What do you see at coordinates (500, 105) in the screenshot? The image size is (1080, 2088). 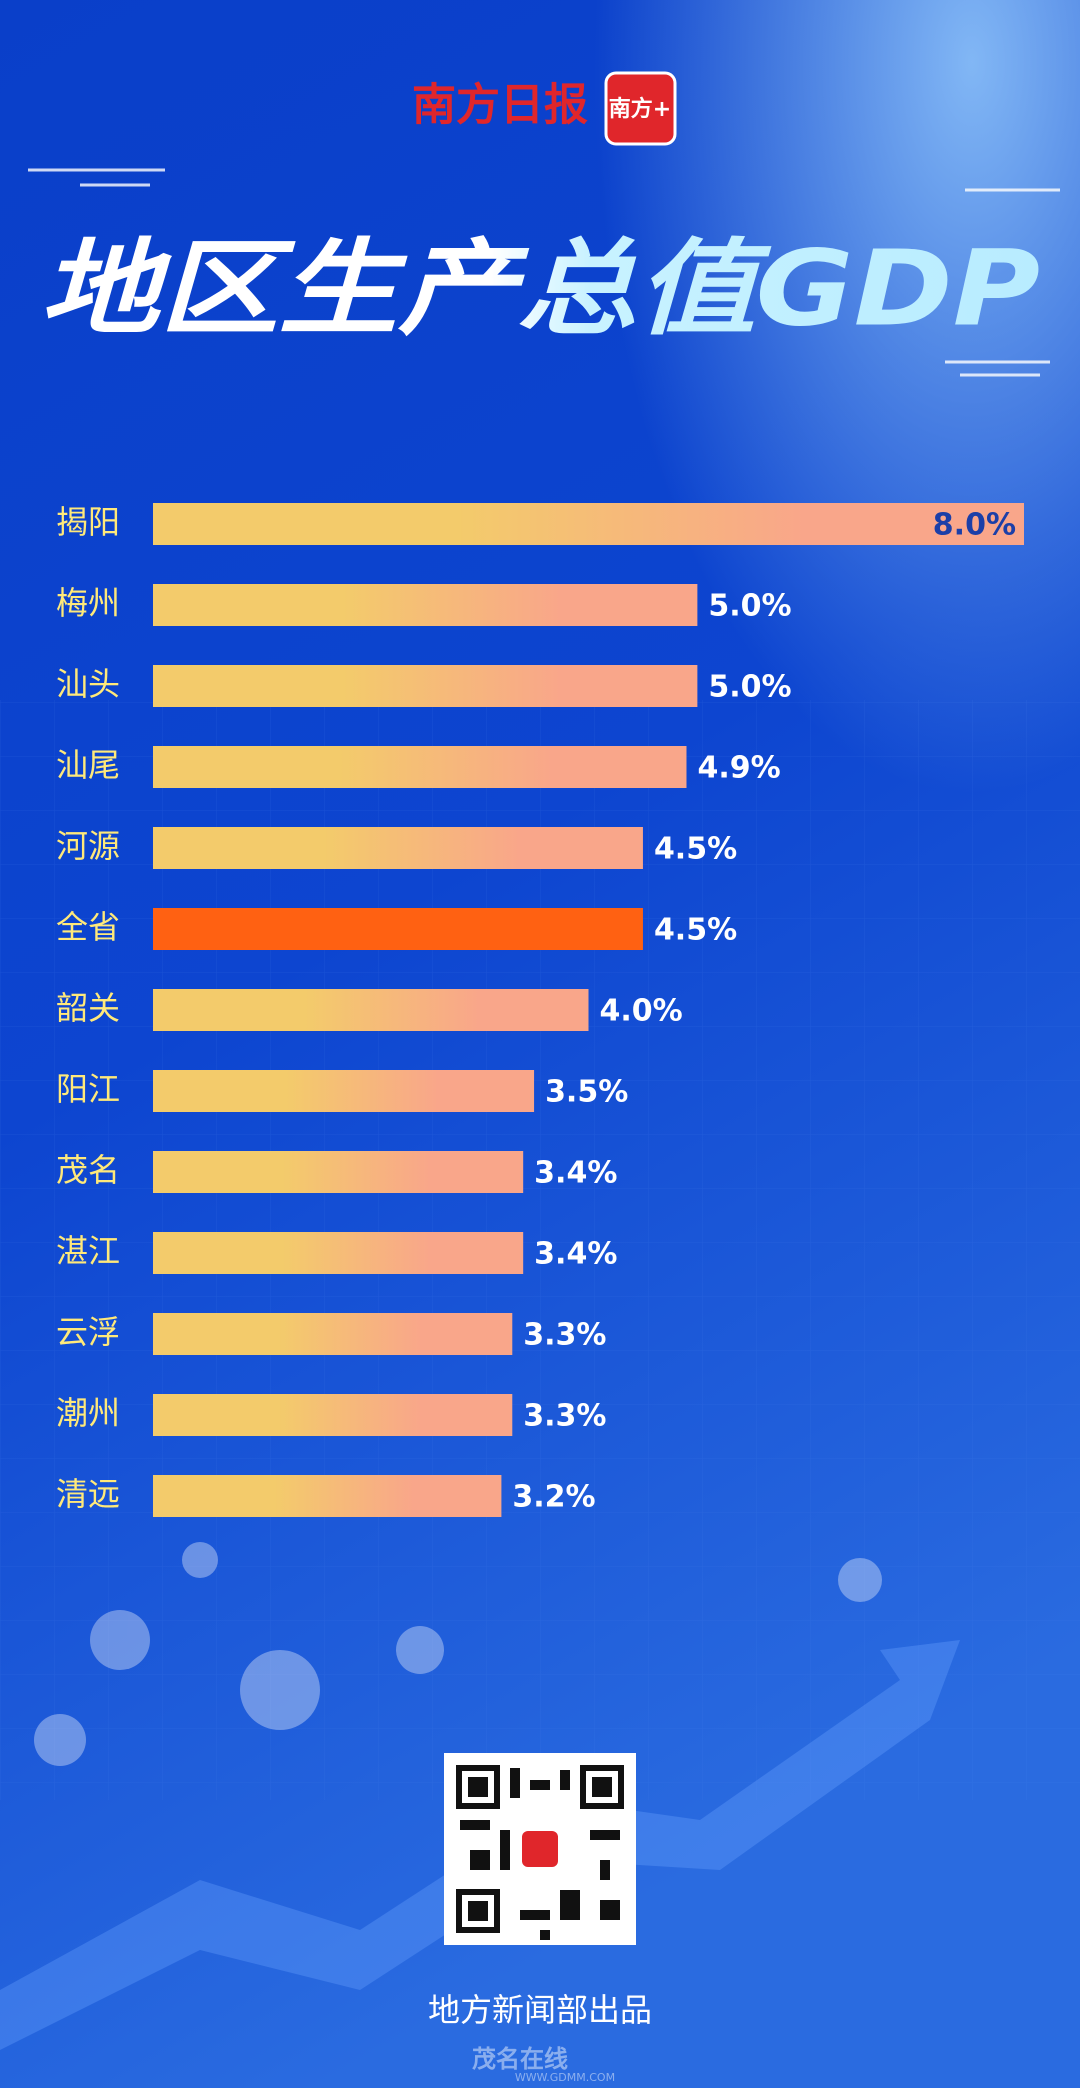 I see `brand-logo: 南方日报` at bounding box center [500, 105].